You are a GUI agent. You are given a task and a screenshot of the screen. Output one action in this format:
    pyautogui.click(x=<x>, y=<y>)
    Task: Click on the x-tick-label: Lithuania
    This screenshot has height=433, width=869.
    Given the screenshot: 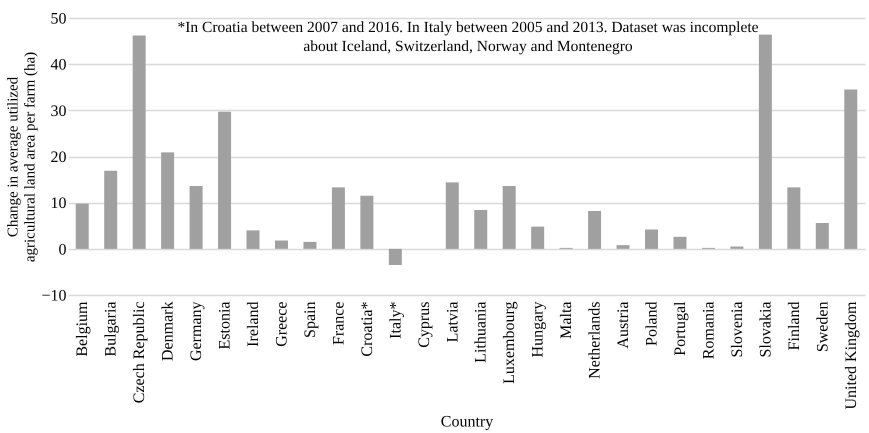 What is the action you would take?
    pyautogui.click(x=481, y=332)
    